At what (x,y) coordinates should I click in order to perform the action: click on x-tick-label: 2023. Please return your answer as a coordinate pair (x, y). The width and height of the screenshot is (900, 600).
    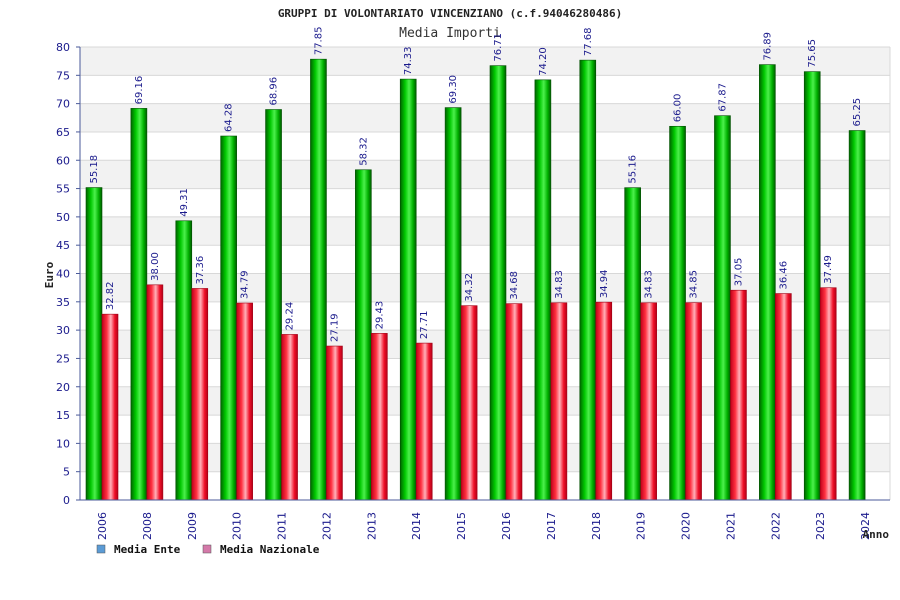
    Looking at the image, I should click on (820, 526).